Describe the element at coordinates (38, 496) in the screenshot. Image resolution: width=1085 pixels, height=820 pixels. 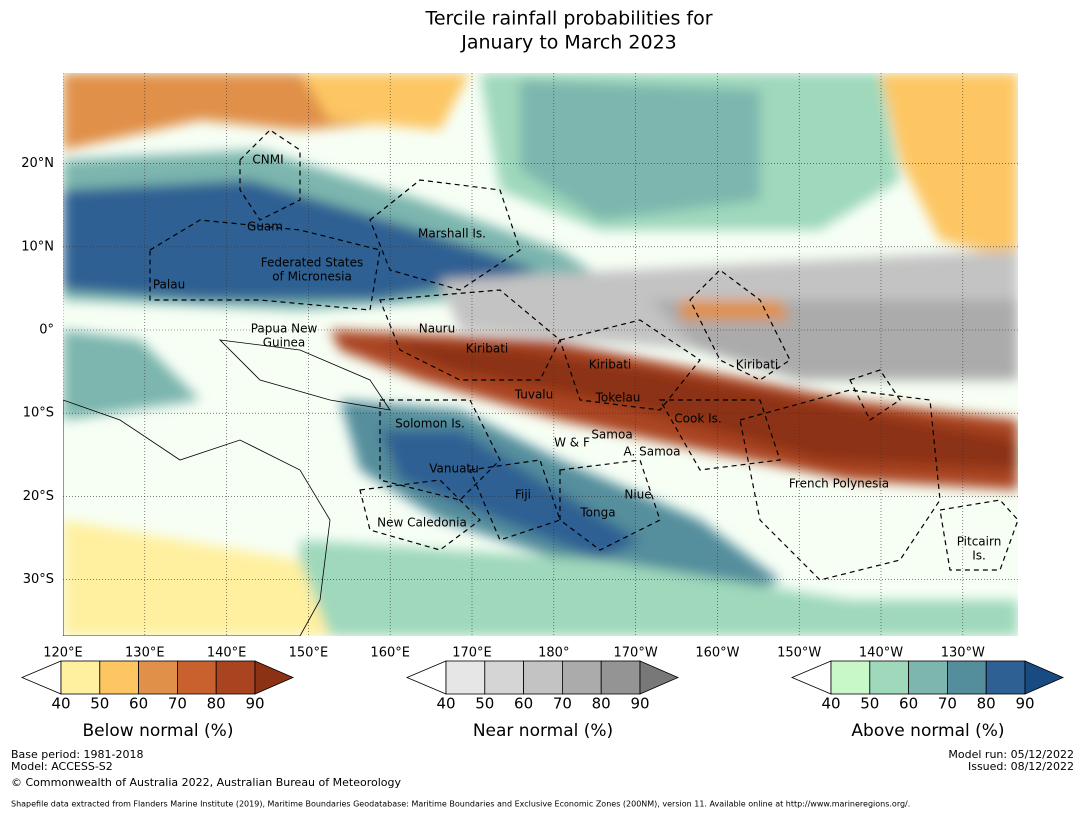
I see `lat-label: 20°S` at that location.